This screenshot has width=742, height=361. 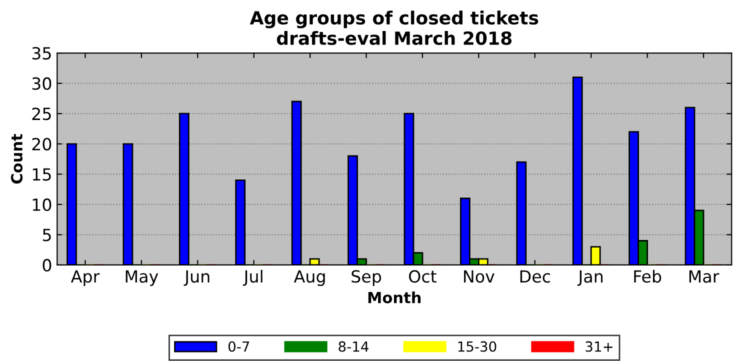 I want to click on chart-title: Age groups of closed tickets drafts-eval March 2018, so click(x=394, y=27).